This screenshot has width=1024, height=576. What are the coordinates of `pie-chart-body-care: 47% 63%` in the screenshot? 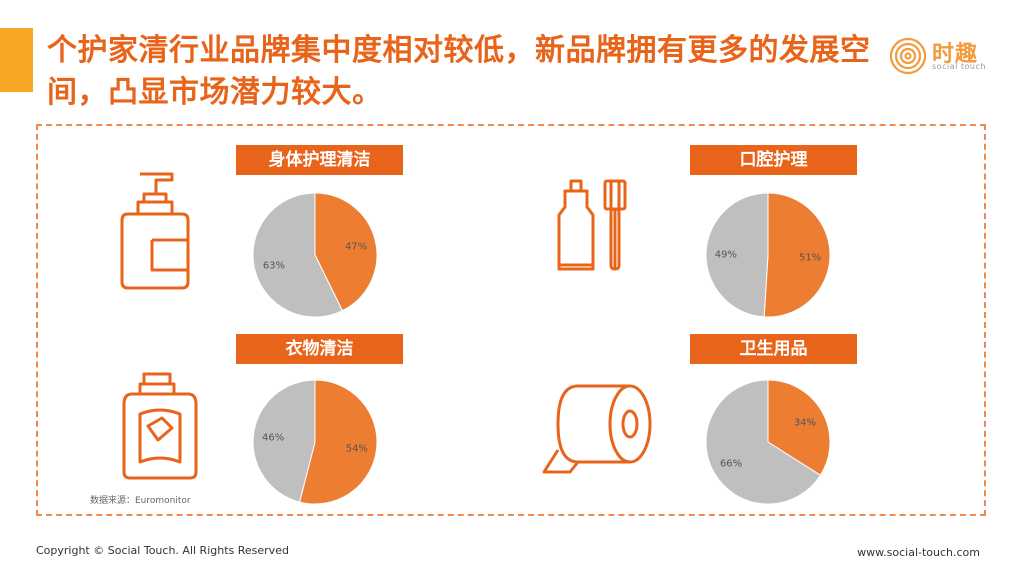 It's located at (315, 255).